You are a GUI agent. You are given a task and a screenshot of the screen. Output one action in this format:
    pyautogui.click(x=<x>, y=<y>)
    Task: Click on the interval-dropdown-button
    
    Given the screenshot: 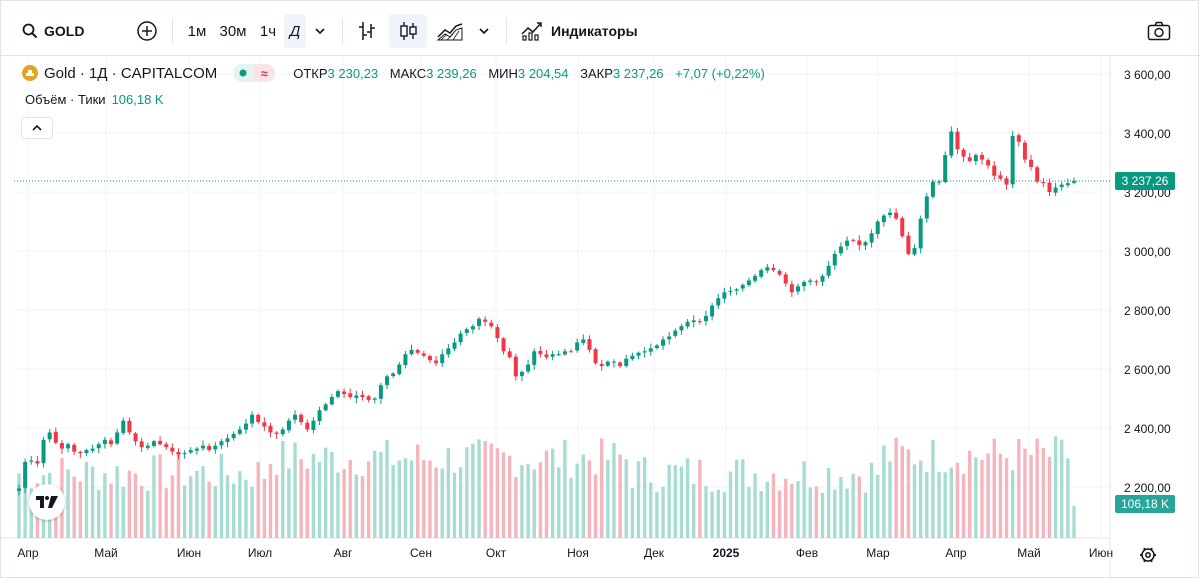 What is the action you would take?
    pyautogui.click(x=320, y=31)
    